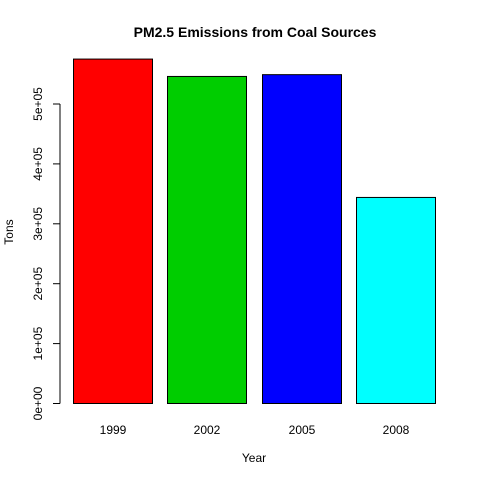 The image size is (480, 480). Describe the element at coordinates (38, 104) in the screenshot. I see `y-tick-label: 5e+05` at that location.